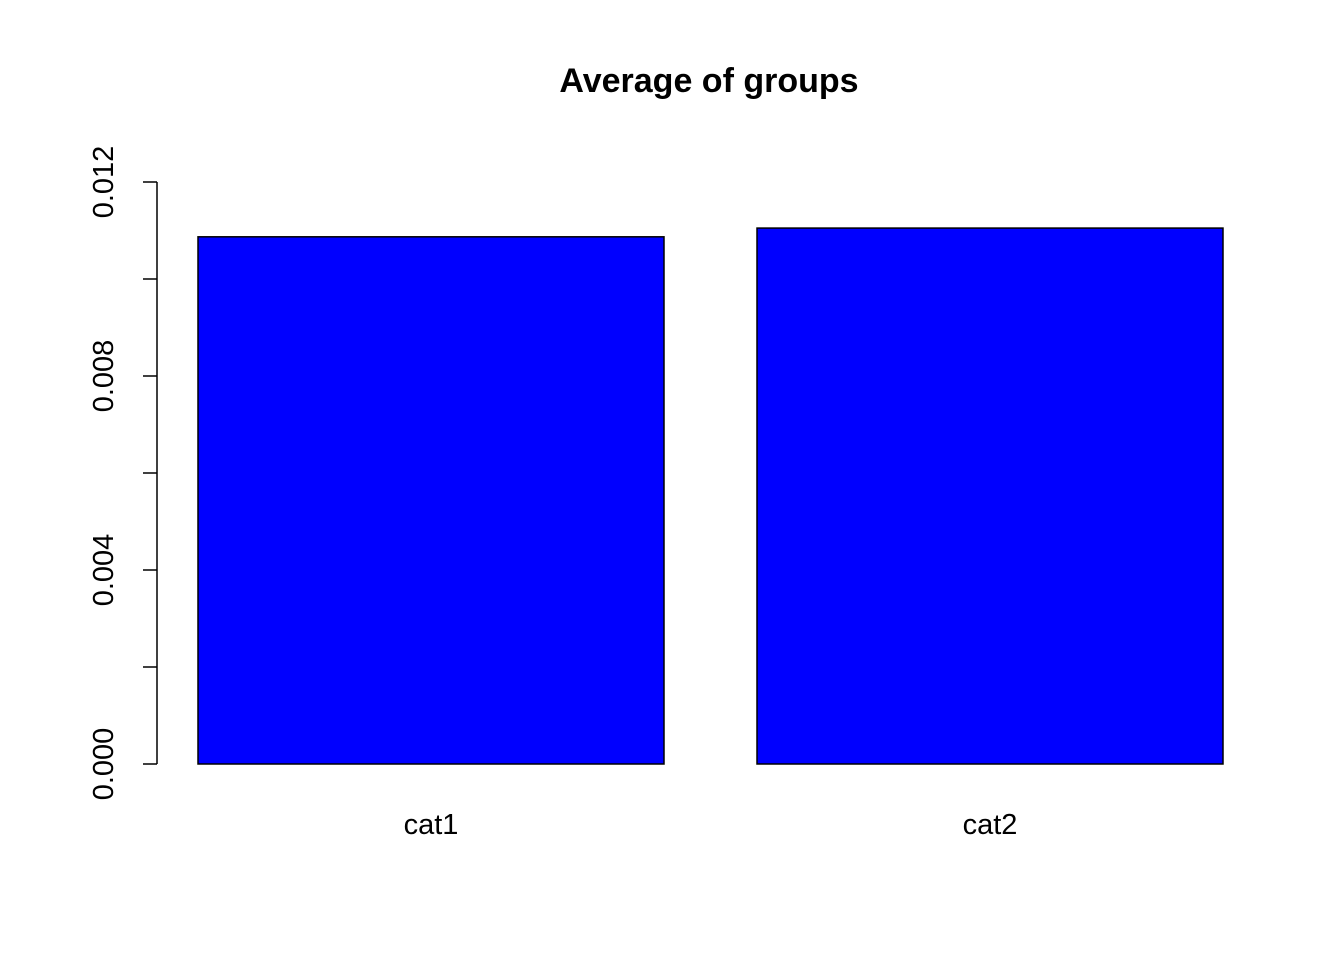 The height and width of the screenshot is (960, 1344). What do you see at coordinates (123, 473) in the screenshot?
I see `y-axis: 0.000 0.004 0.008 0.012` at bounding box center [123, 473].